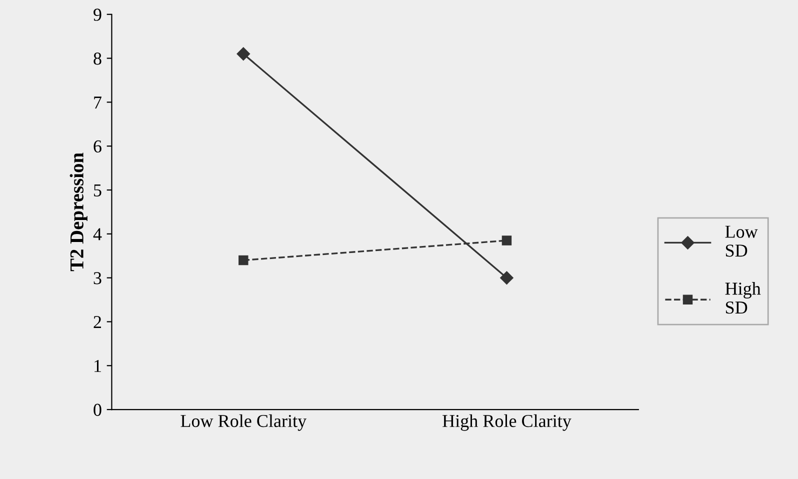 This screenshot has height=479, width=798. Describe the element at coordinates (98, 410) in the screenshot. I see `y-tick-label: 0` at that location.